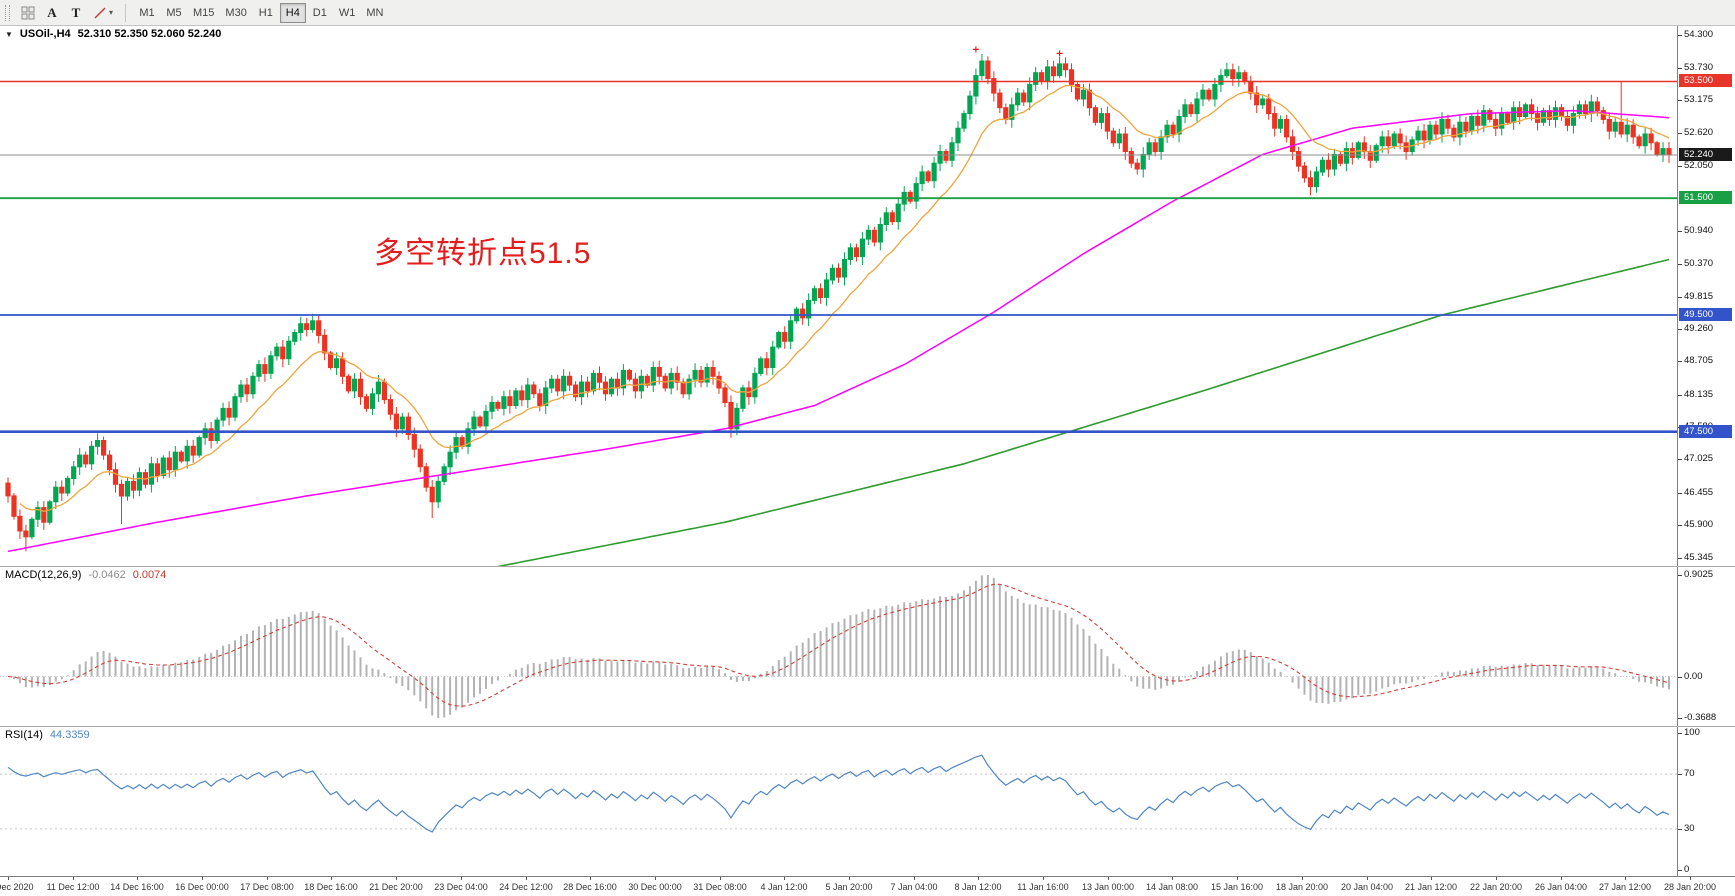 The width and height of the screenshot is (1735, 896). What do you see at coordinates (1699, 524) in the screenshot?
I see `price-axis-label: 45.900` at bounding box center [1699, 524].